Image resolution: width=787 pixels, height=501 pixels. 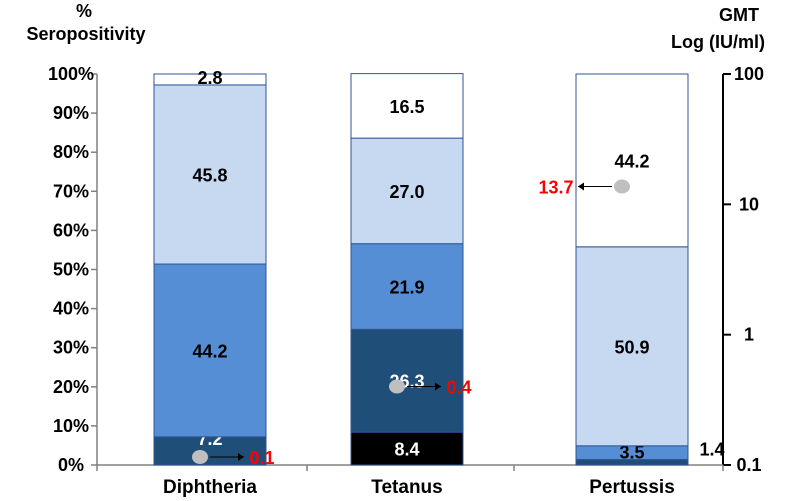 I want to click on bar-data-label: 8.4, so click(x=406, y=450).